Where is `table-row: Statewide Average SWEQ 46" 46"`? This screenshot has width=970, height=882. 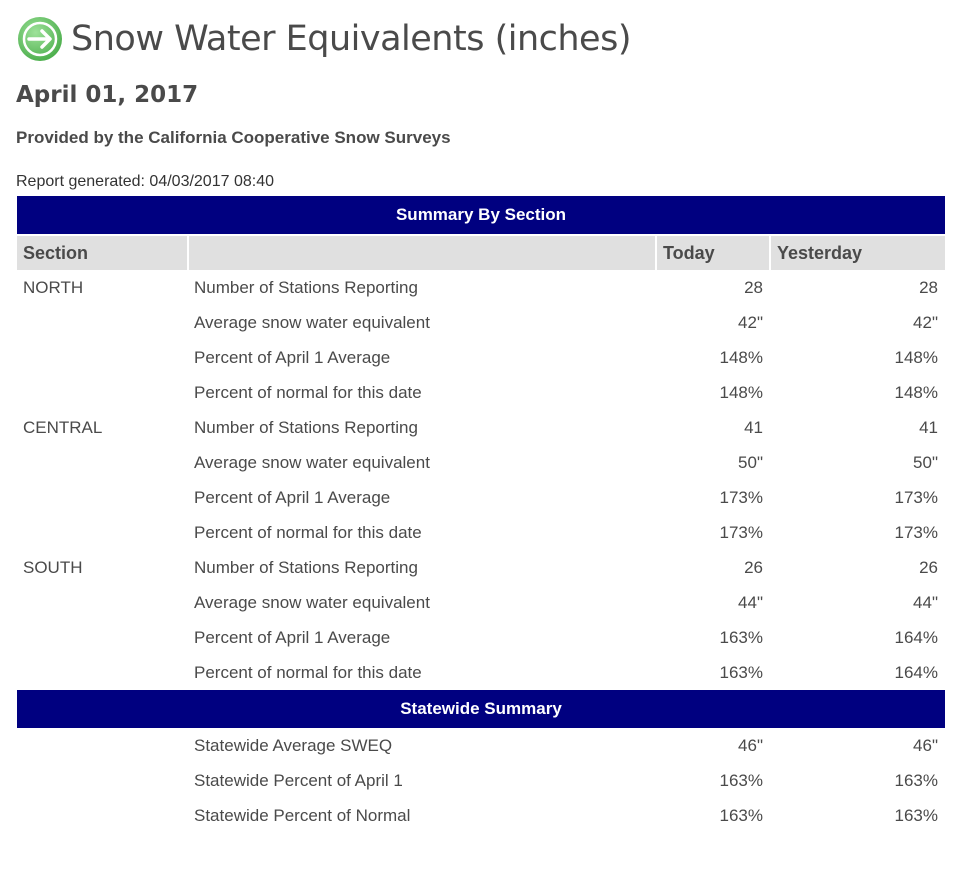
table-row: Statewide Average SWEQ 46" 46" is located at coordinates (481, 745).